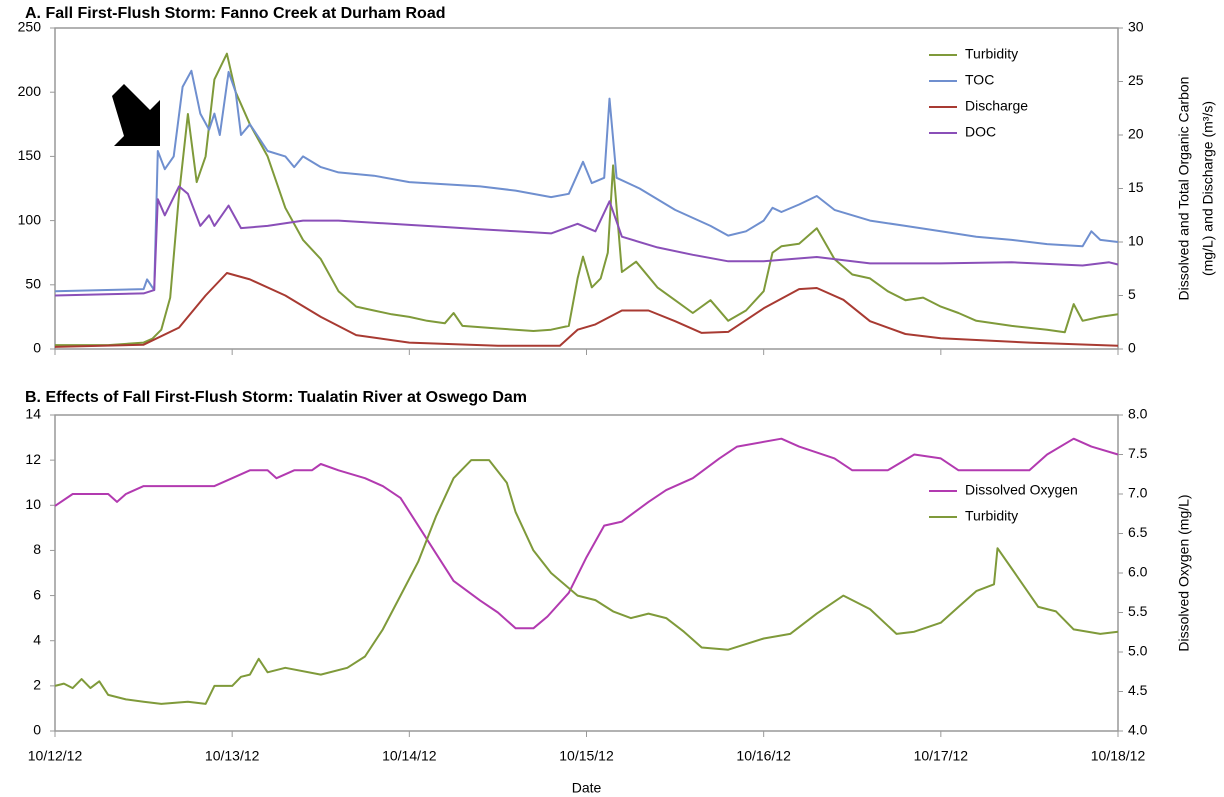  What do you see at coordinates (1136, 27) in the screenshot?
I see `y2-tick-label: 30` at bounding box center [1136, 27].